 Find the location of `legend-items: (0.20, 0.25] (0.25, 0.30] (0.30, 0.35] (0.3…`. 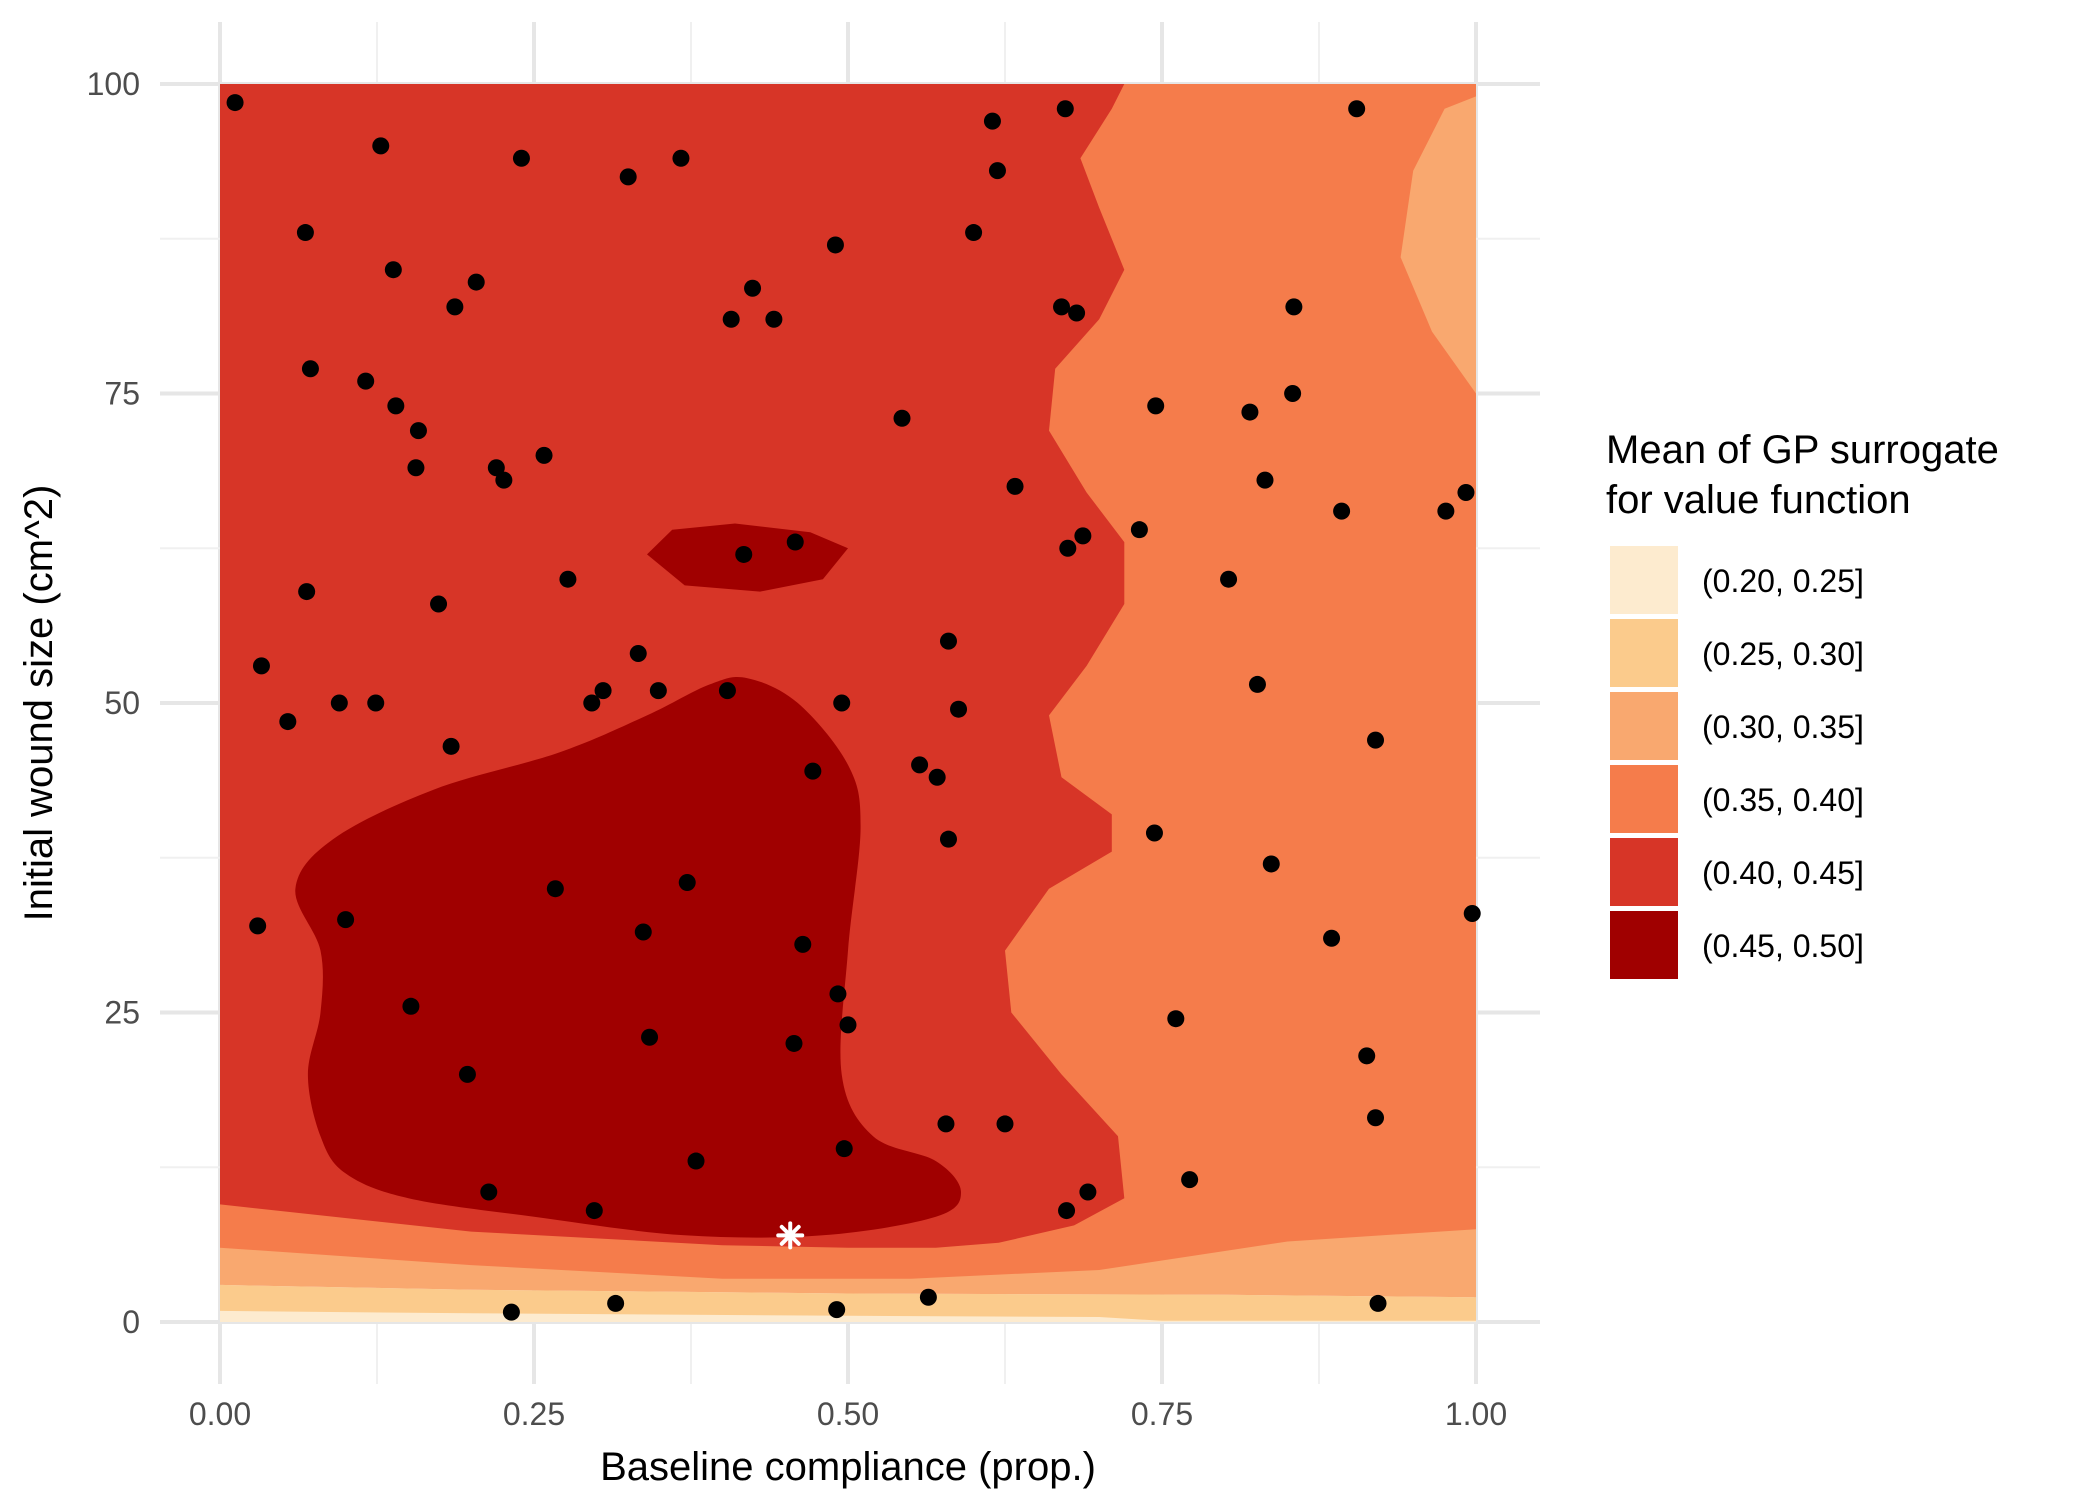

legend-items: (0.20, 0.25] (0.25, 0.30] (0.30, 0.35] (0.3… is located at coordinates (1737, 762).